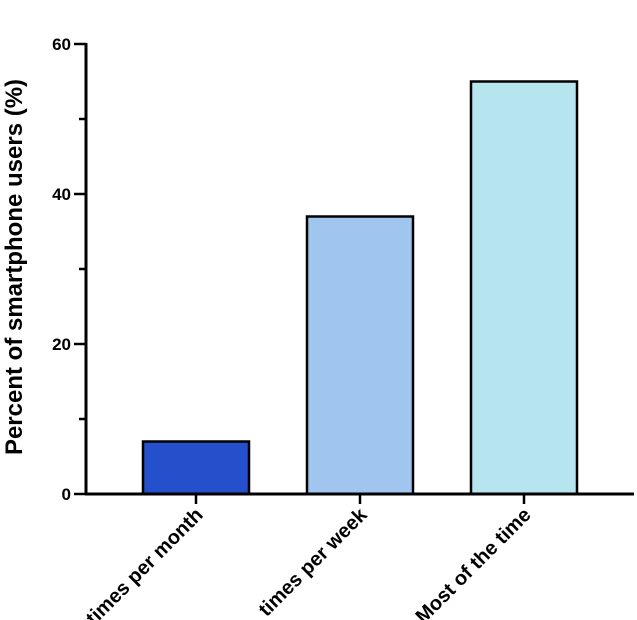 This screenshot has height=620, width=637. What do you see at coordinates (474, 562) in the screenshot?
I see `x-tick-label-2: Most of the time` at bounding box center [474, 562].